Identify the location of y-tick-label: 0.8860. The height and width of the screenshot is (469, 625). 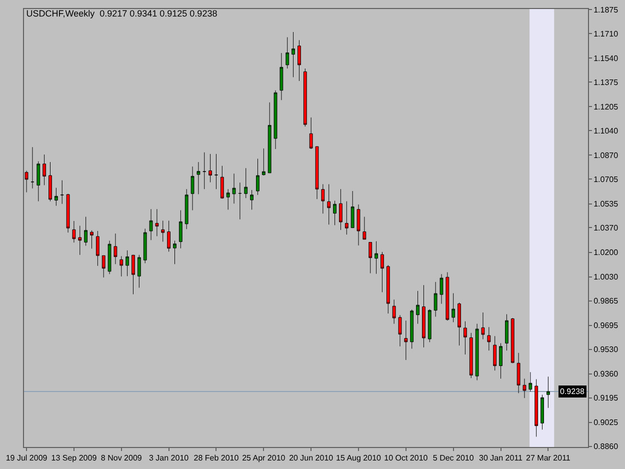
(606, 447).